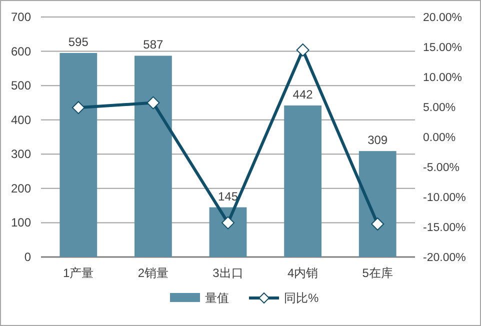  I want to click on y-tick-label: 100, so click(21, 223).